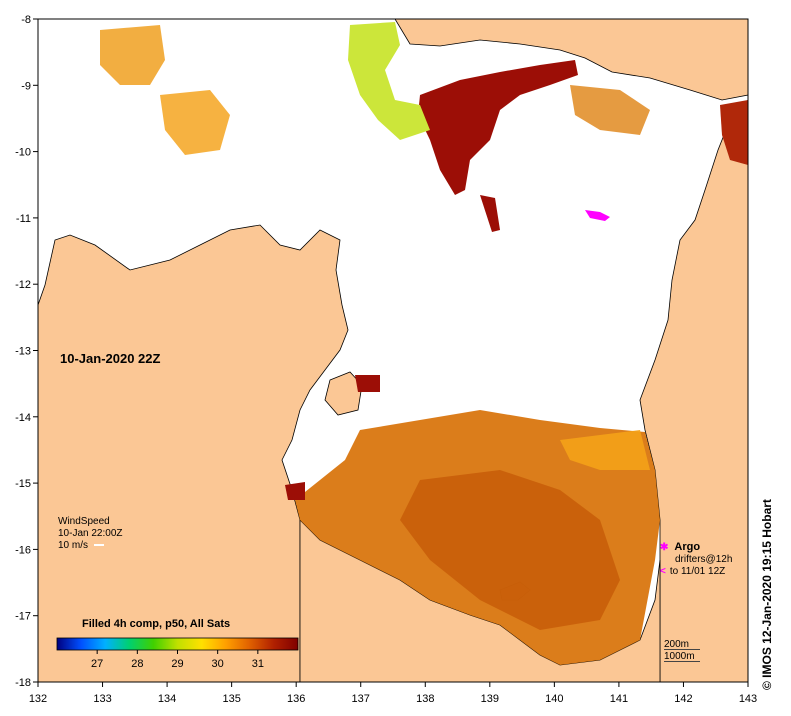 The width and height of the screenshot is (791, 716). What do you see at coordinates (23, 352) in the screenshot?
I see `y-tick-label-5: -13` at bounding box center [23, 352].